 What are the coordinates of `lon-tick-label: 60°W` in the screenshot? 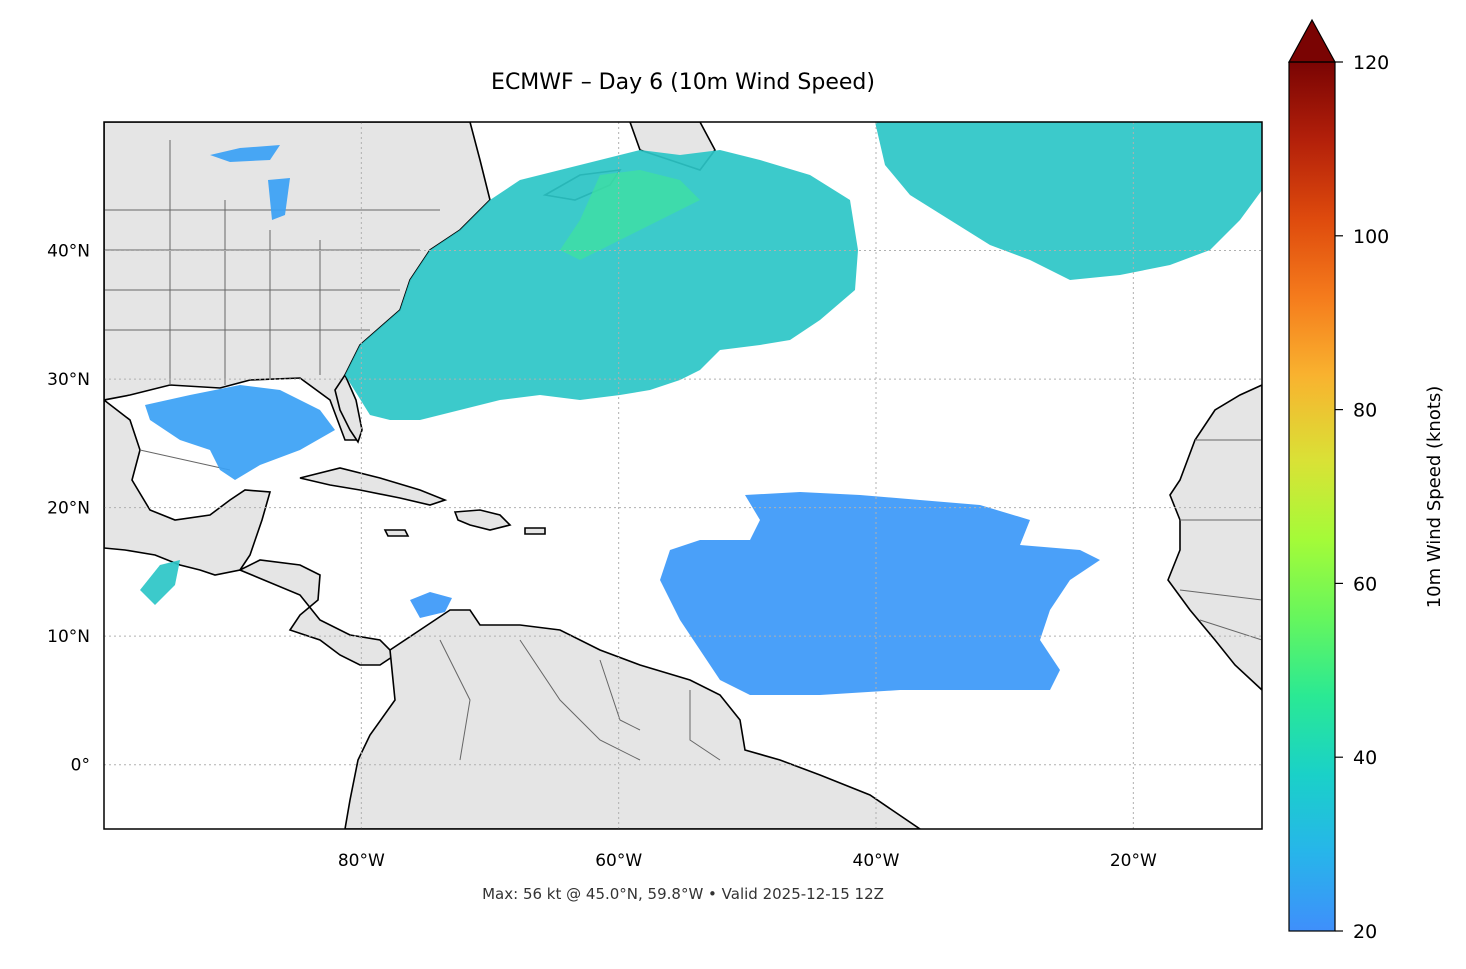 It's located at (618, 861).